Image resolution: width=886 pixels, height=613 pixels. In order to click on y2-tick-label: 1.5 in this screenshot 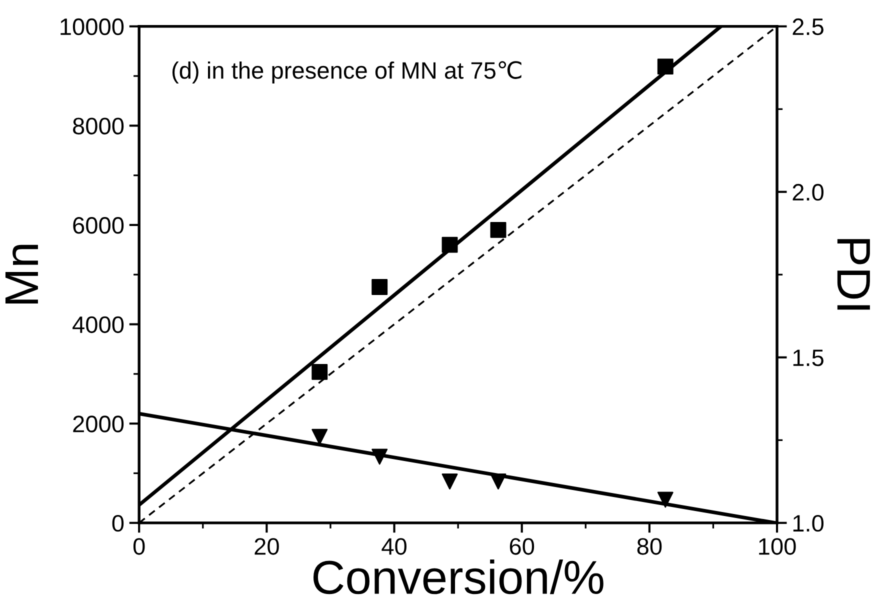, I will do `click(808, 358)`.